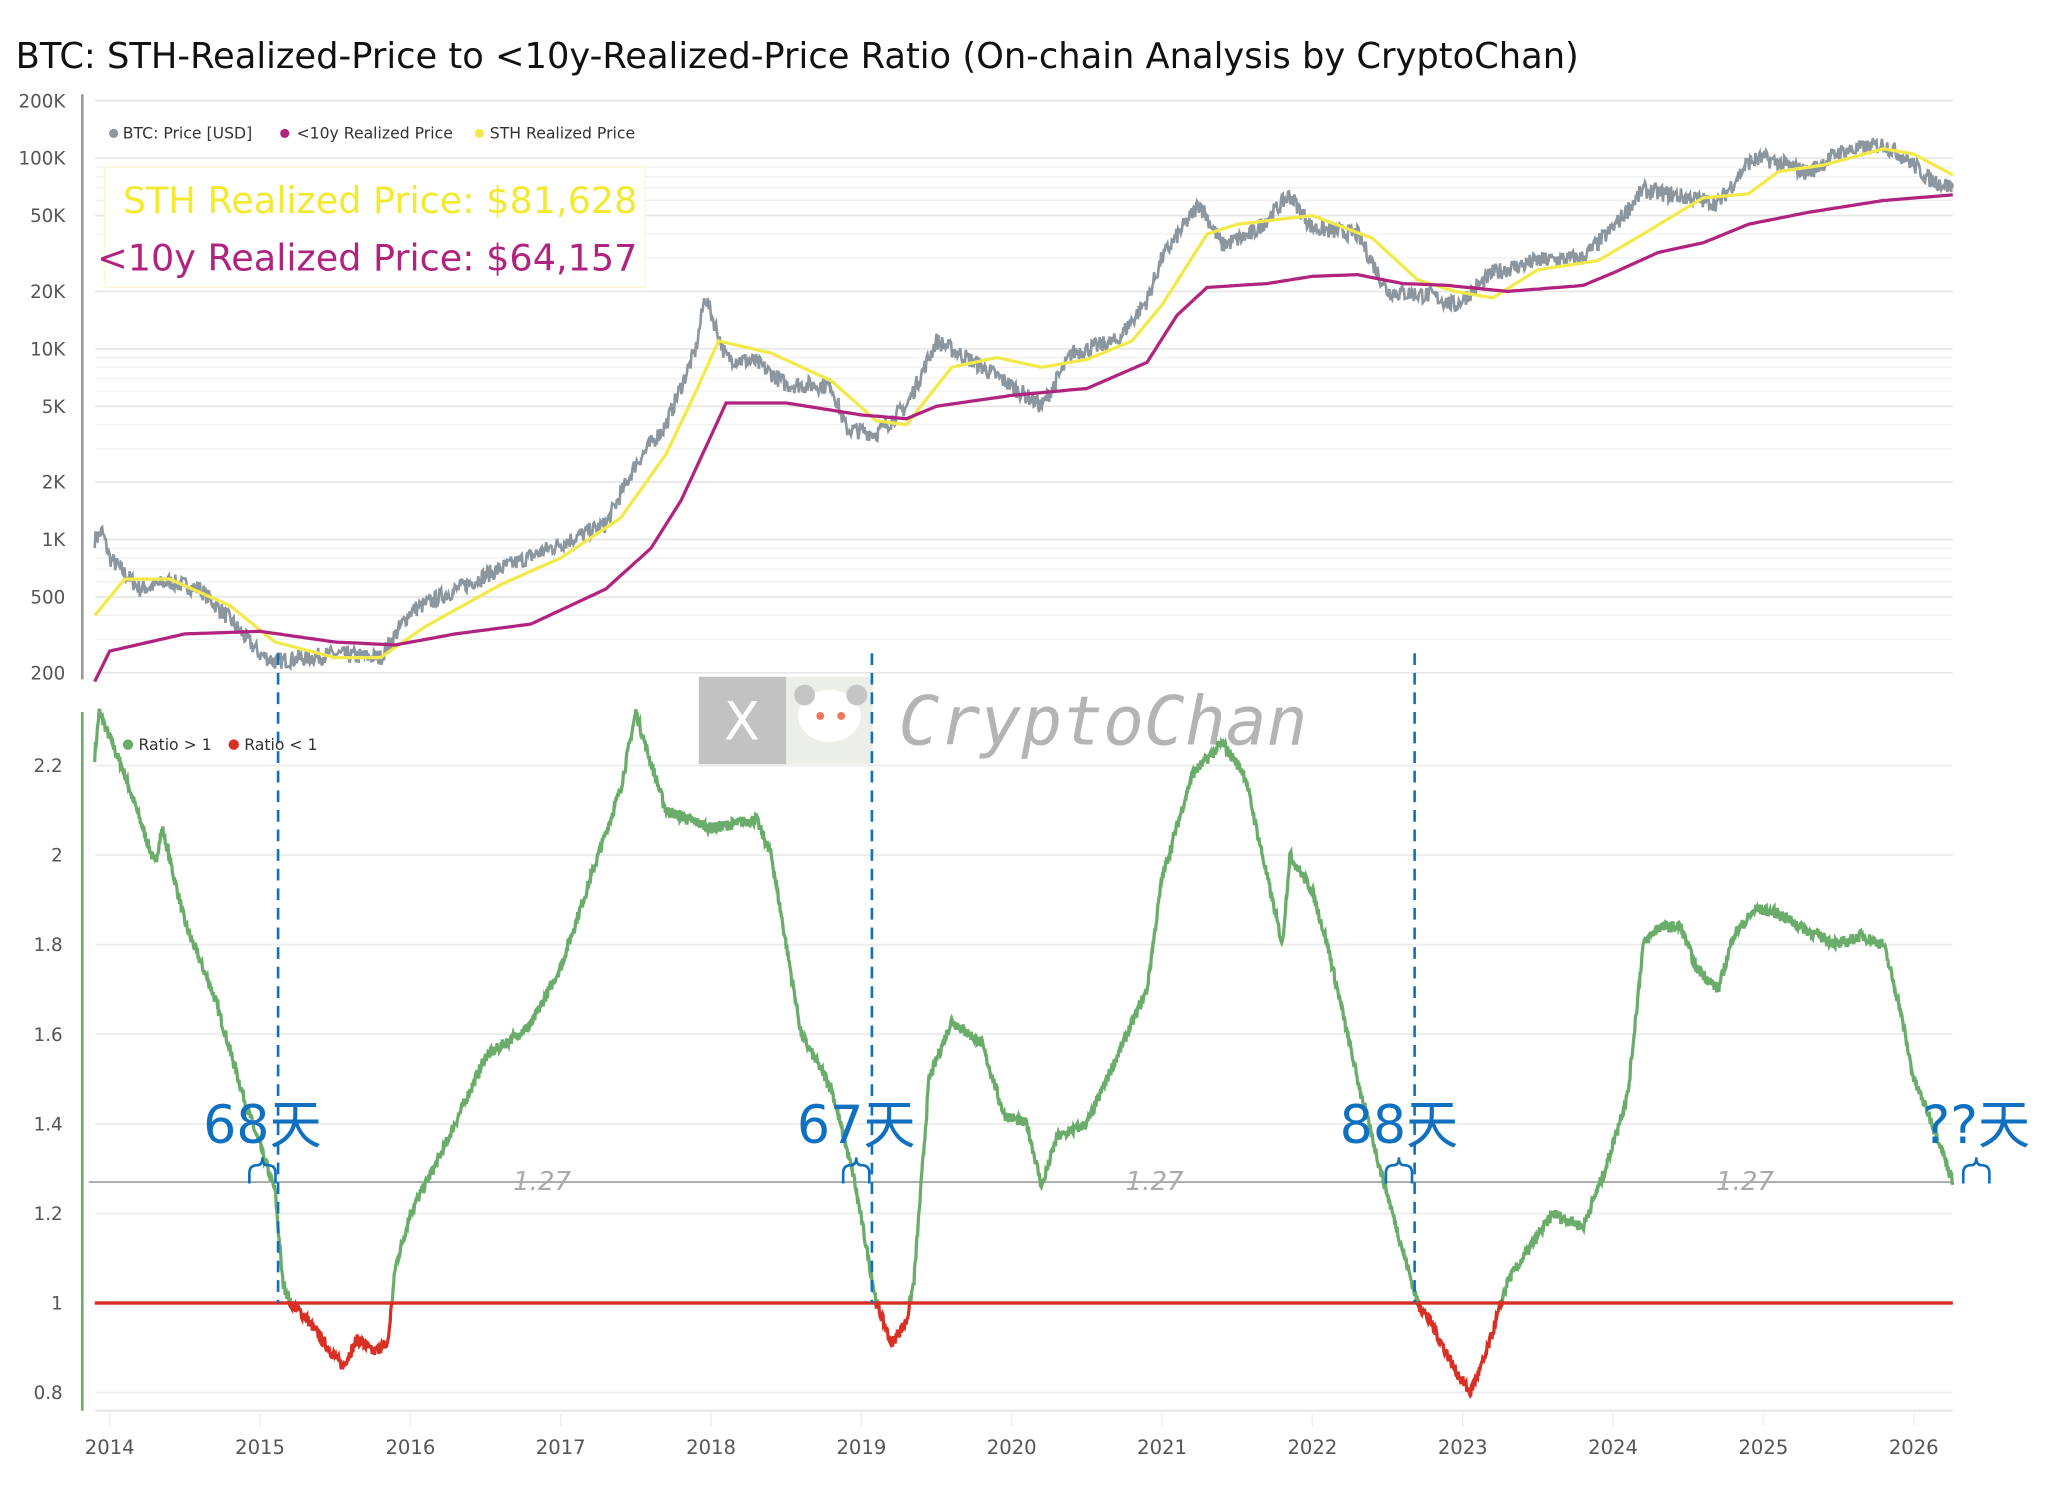 The image size is (2048, 1488). What do you see at coordinates (861, 1447) in the screenshot?
I see `x-tick-label: 2019` at bounding box center [861, 1447].